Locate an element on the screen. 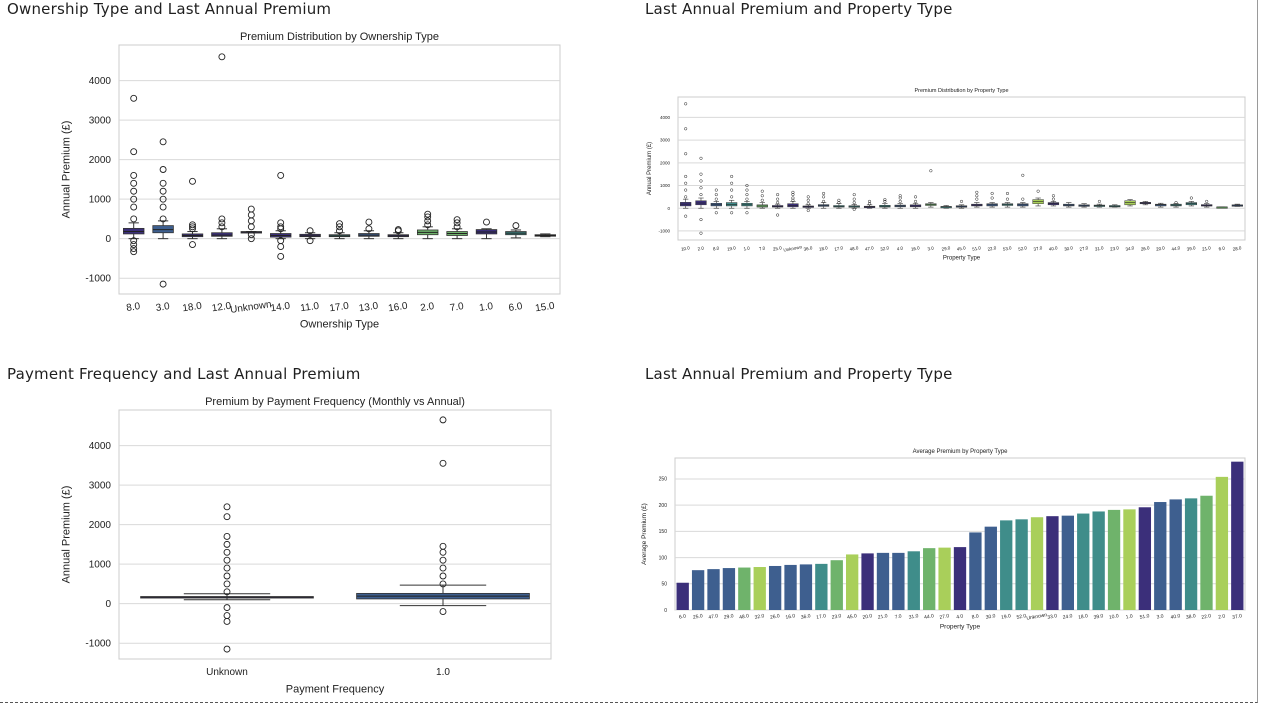  bar-48.0 is located at coordinates (744, 588).